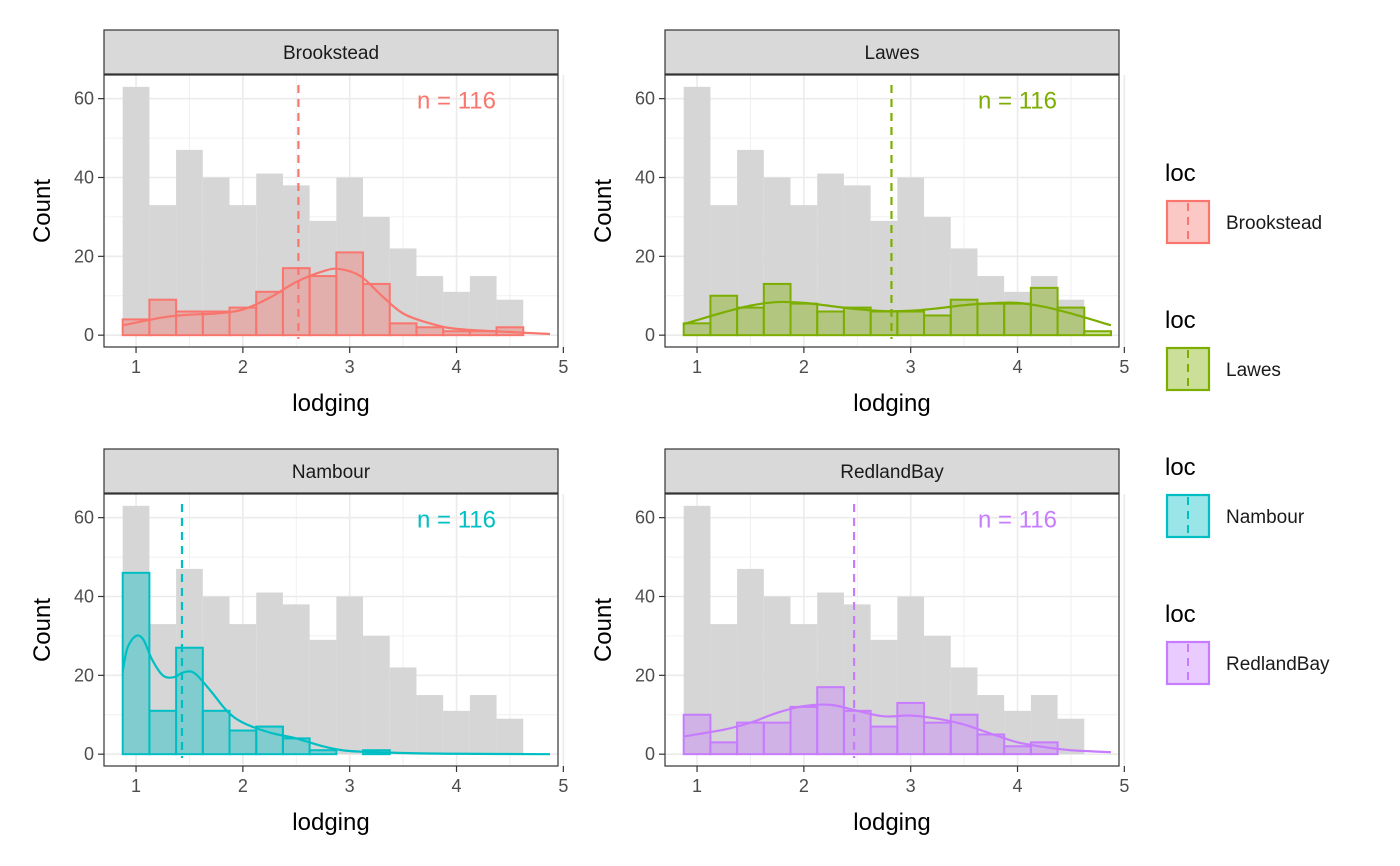 The width and height of the screenshot is (1400, 866). I want to click on y-tick-label: 0, so click(650, 335).